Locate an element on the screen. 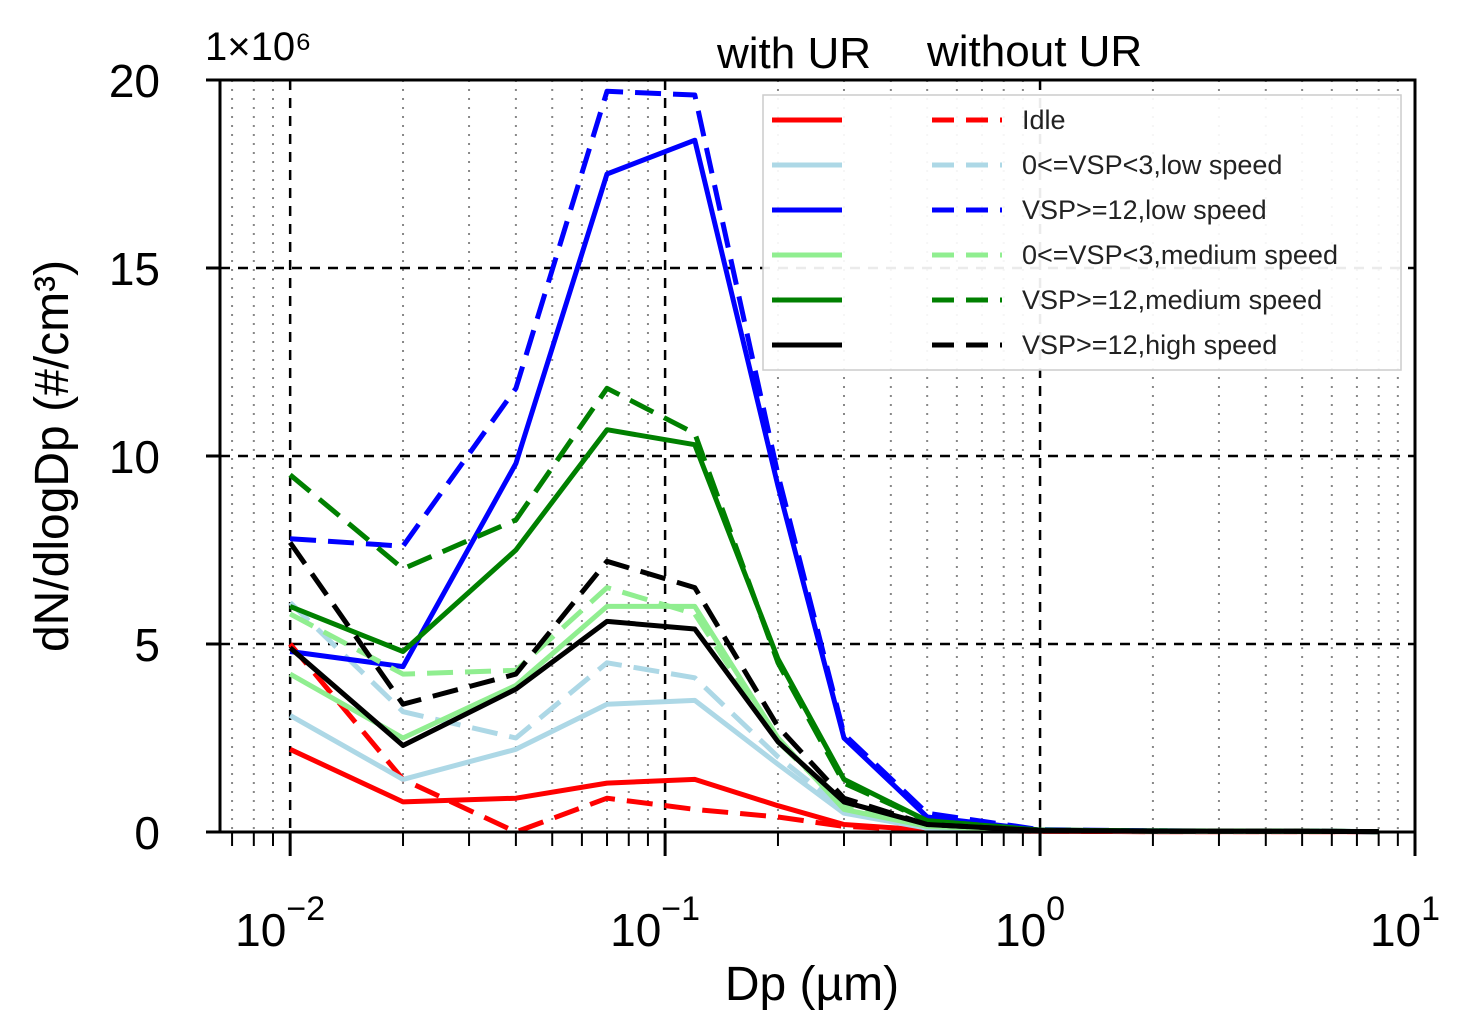 This screenshot has width=1478, height=1028. y-tick-label: 15 is located at coordinates (134, 269).